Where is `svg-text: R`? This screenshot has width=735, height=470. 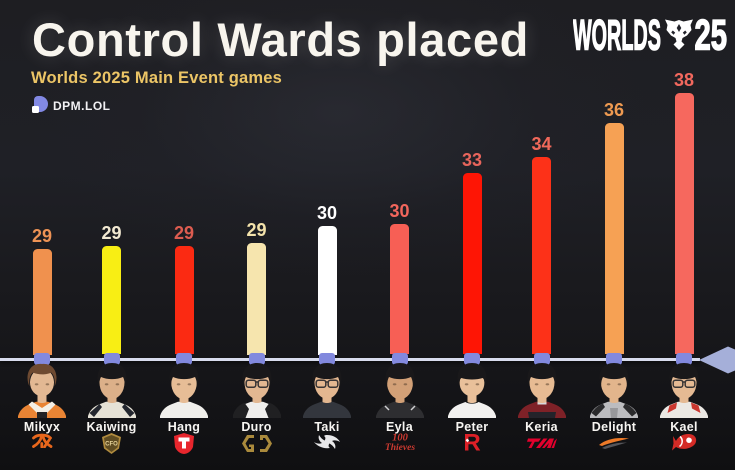
svg-text: R is located at coordinates (471, 442).